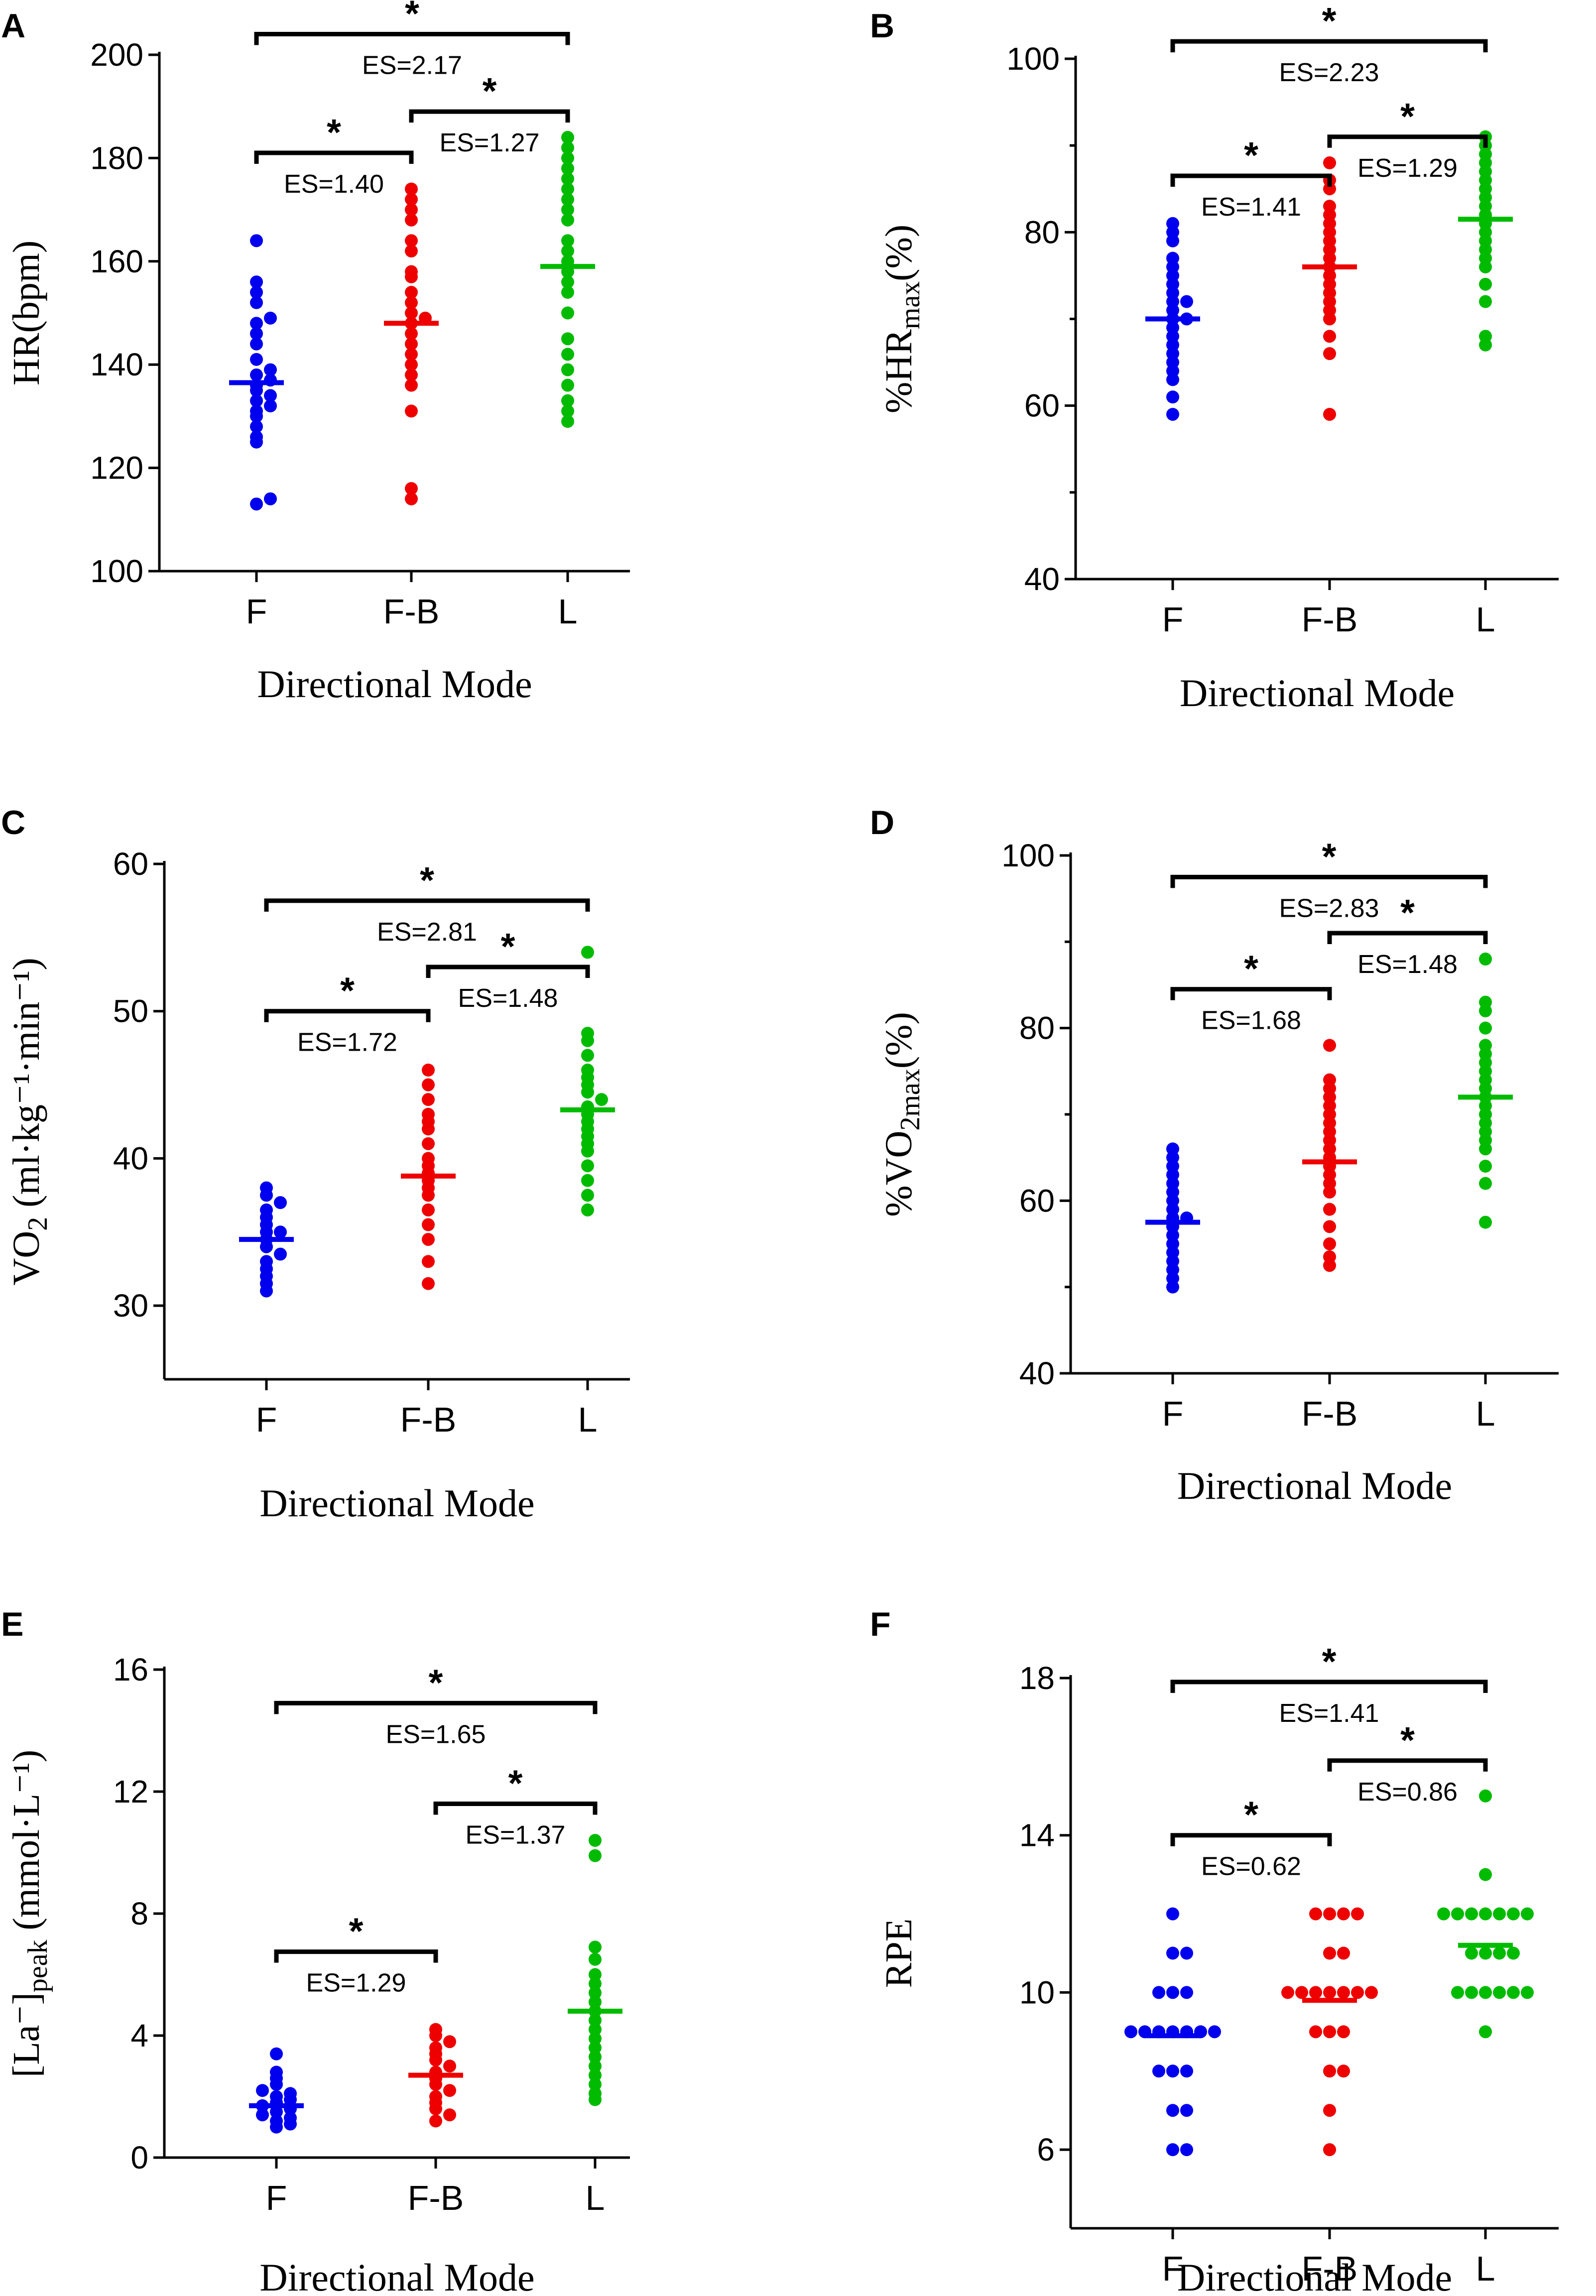 This screenshot has height=2296, width=1596. I want to click on y-tick-label: 10, so click(1037, 1992).